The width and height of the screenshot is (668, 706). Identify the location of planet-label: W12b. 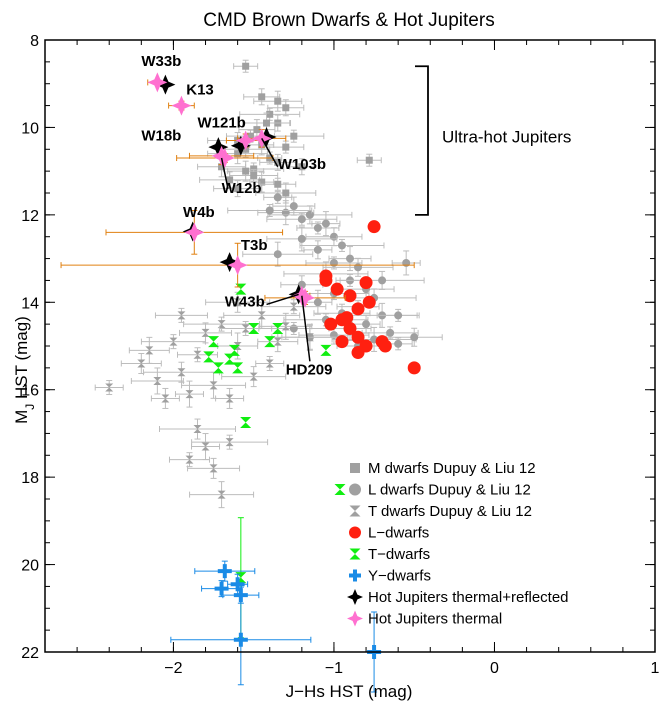
(242, 188).